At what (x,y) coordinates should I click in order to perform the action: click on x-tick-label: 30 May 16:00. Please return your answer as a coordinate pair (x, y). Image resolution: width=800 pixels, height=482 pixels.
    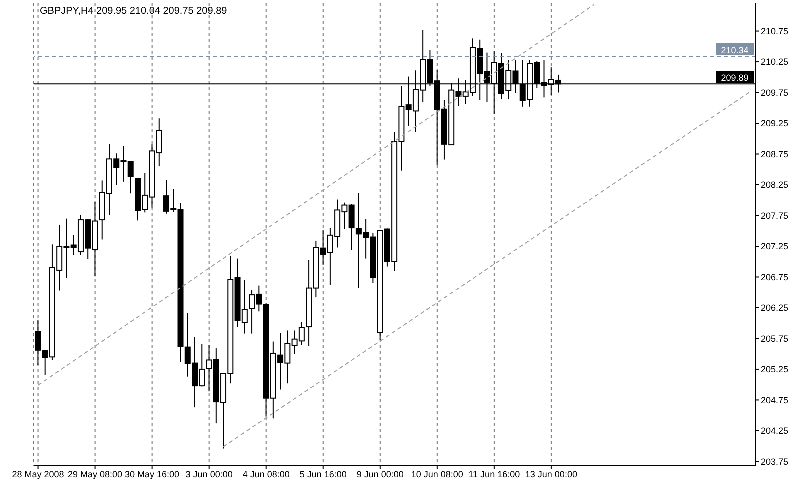
    Looking at the image, I should click on (152, 474).